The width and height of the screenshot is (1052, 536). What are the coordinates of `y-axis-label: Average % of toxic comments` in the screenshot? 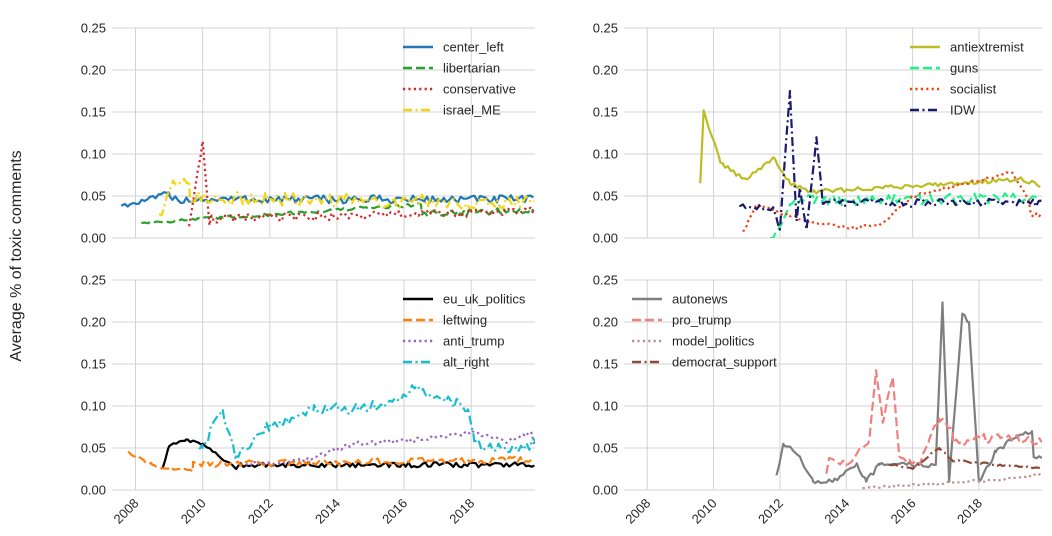 It's located at (16, 255).